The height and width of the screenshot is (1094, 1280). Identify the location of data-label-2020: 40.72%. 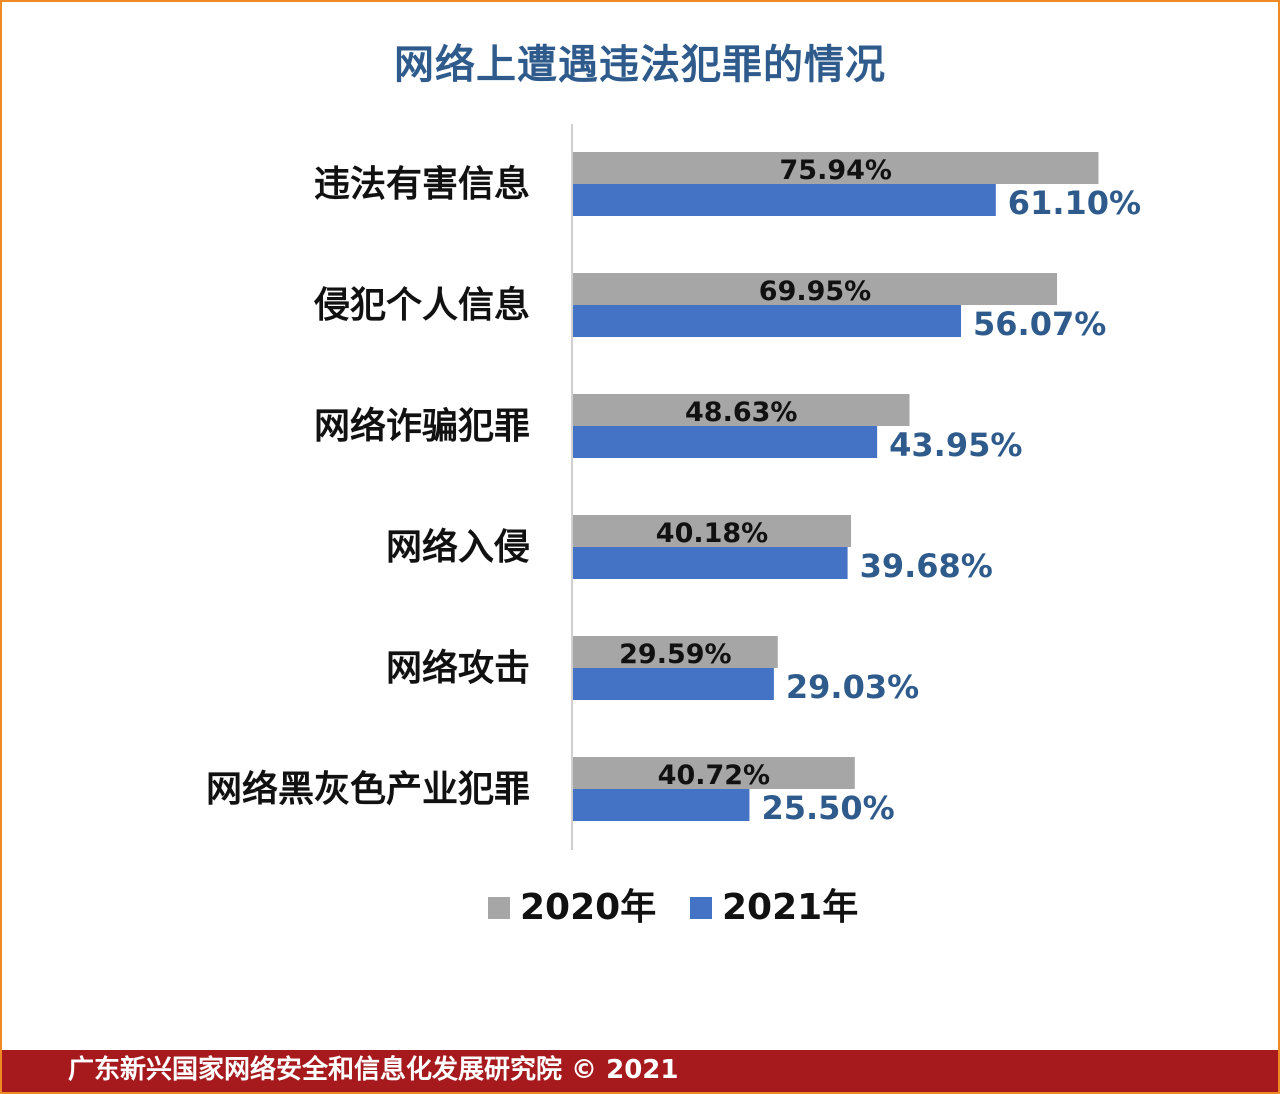
(714, 775).